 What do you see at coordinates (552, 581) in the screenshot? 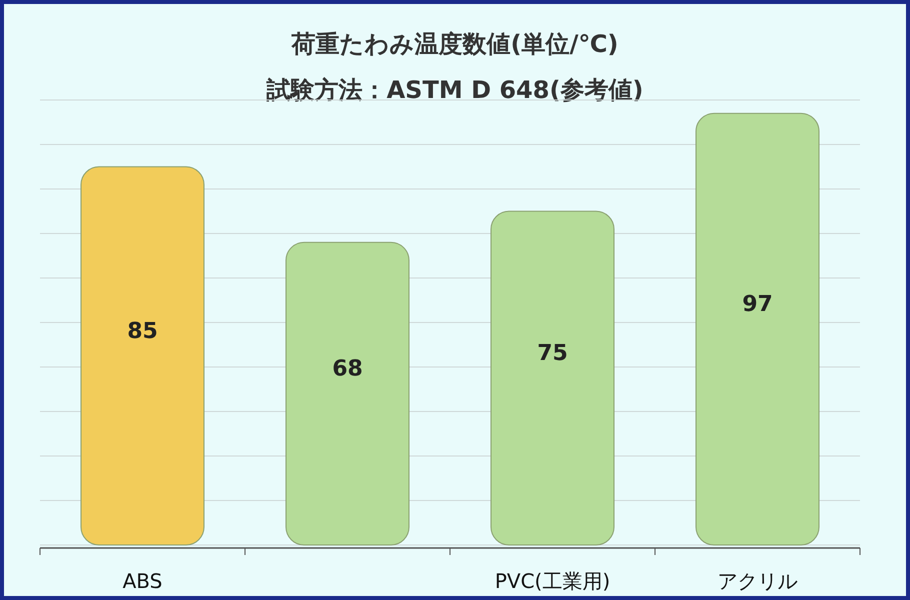
I see `x-tick-label: PVC(工業用)` at bounding box center [552, 581].